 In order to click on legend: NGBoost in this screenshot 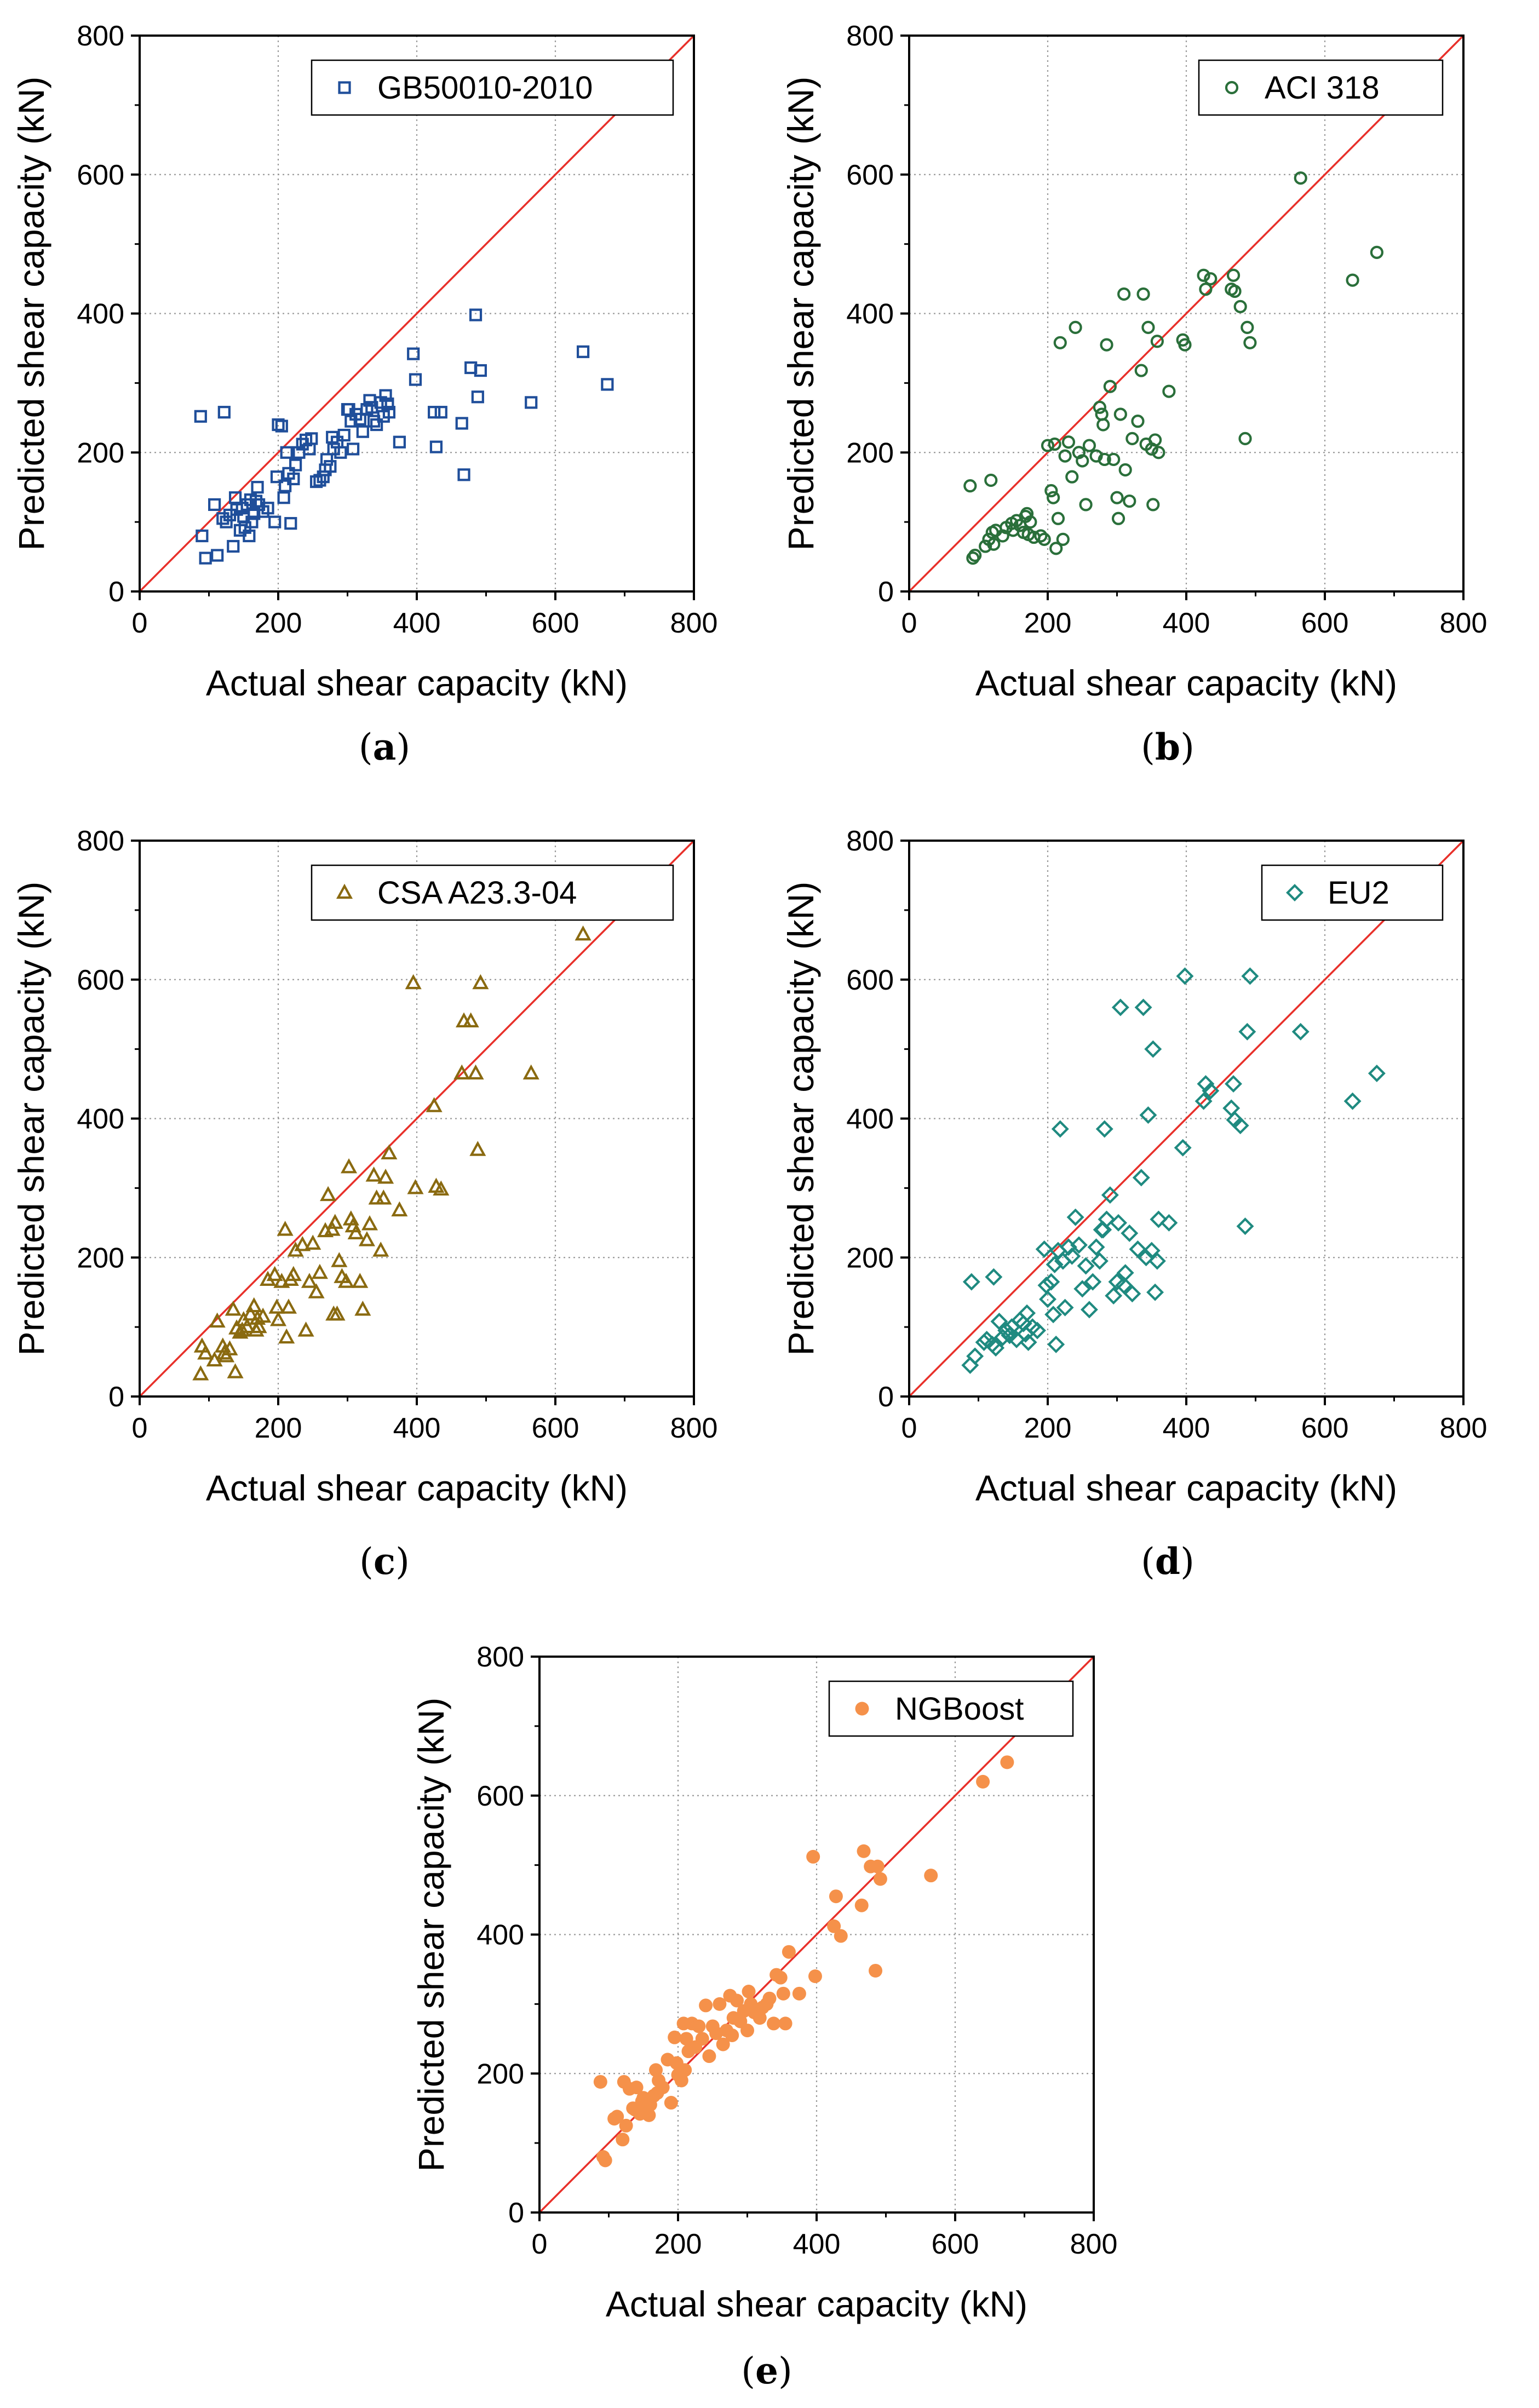, I will do `click(951, 1708)`.